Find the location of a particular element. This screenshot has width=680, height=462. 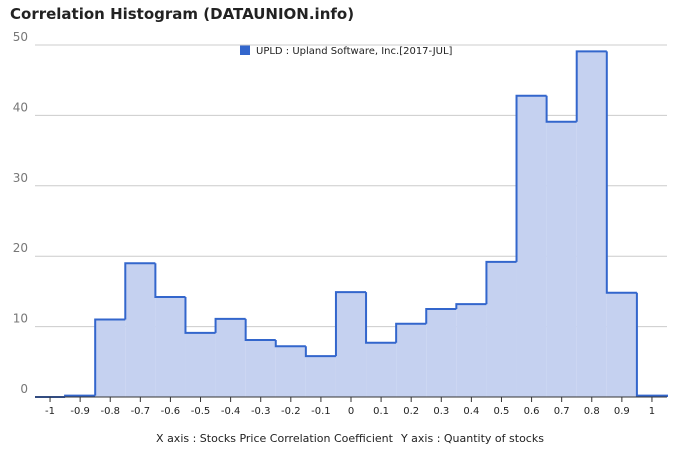

x-tick-label: 0.2 is located at coordinates (411, 411).